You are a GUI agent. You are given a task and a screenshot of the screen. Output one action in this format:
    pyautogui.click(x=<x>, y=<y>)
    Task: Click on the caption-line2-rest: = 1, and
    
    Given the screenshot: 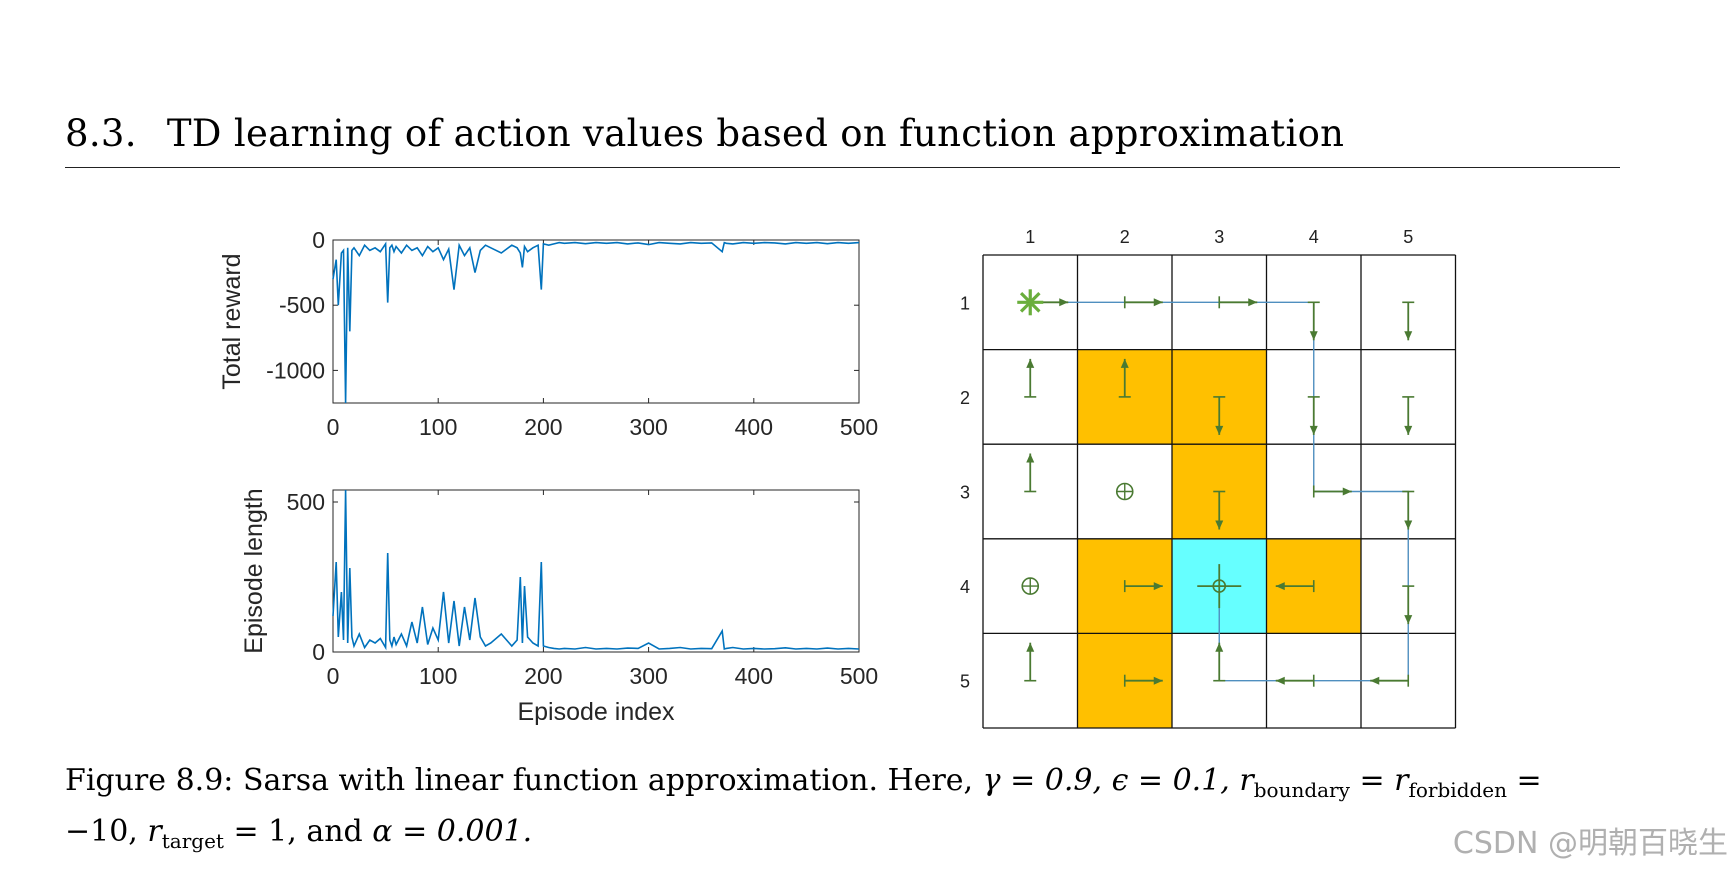 What is the action you would take?
    pyautogui.click(x=298, y=831)
    